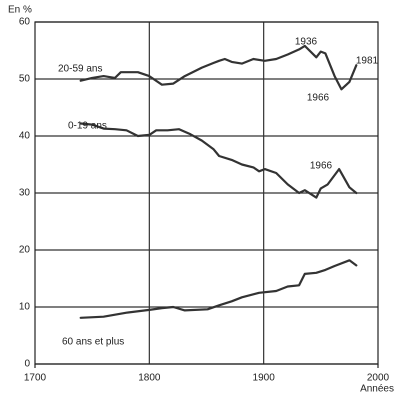  I want to click on series-label: 20-59 ans, so click(80, 69).